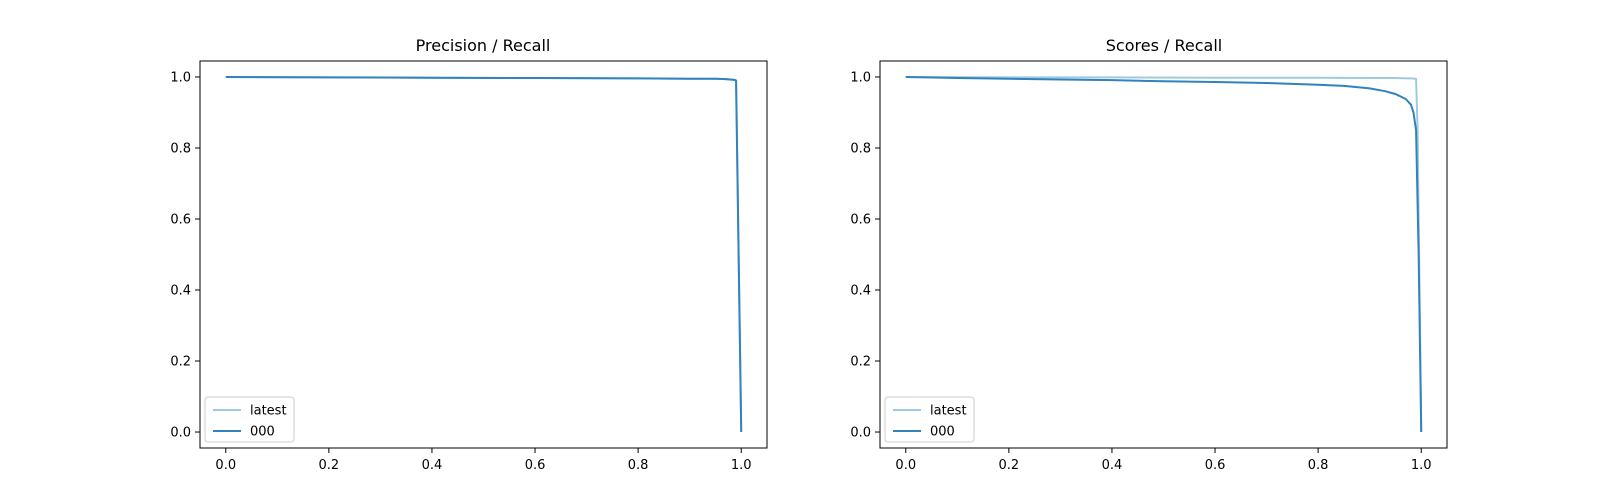 This screenshot has height=500, width=1600. I want to click on chart-title: Precision / Recall, so click(483, 45).